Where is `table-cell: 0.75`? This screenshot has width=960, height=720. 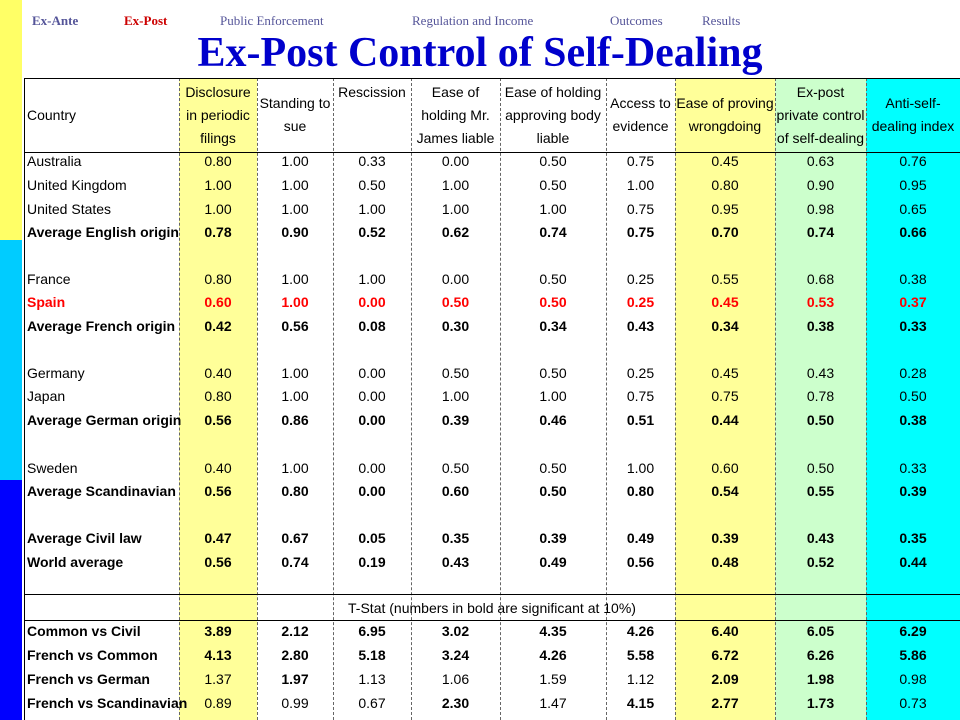
table-cell: 0.75 is located at coordinates (725, 396).